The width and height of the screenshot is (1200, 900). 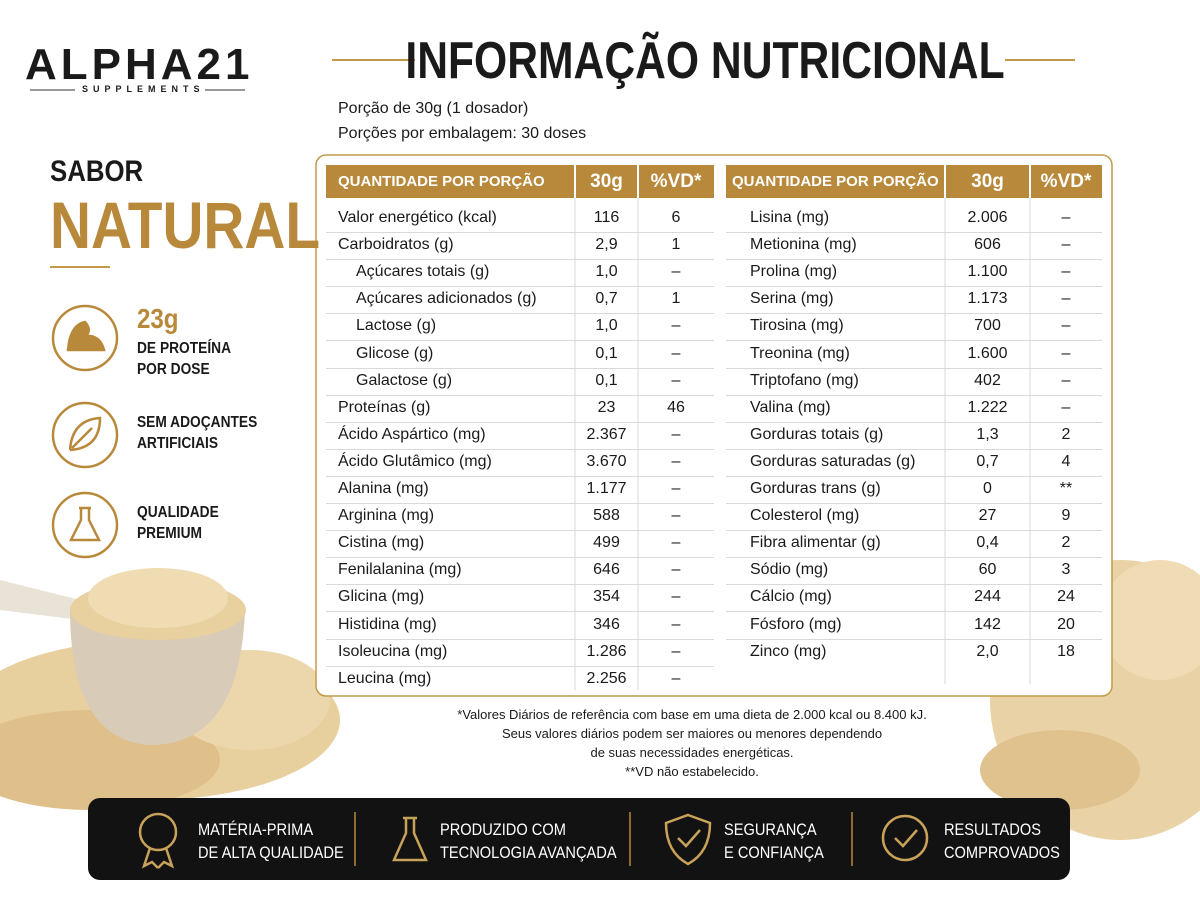 I want to click on amount: 60, so click(x=987, y=570).